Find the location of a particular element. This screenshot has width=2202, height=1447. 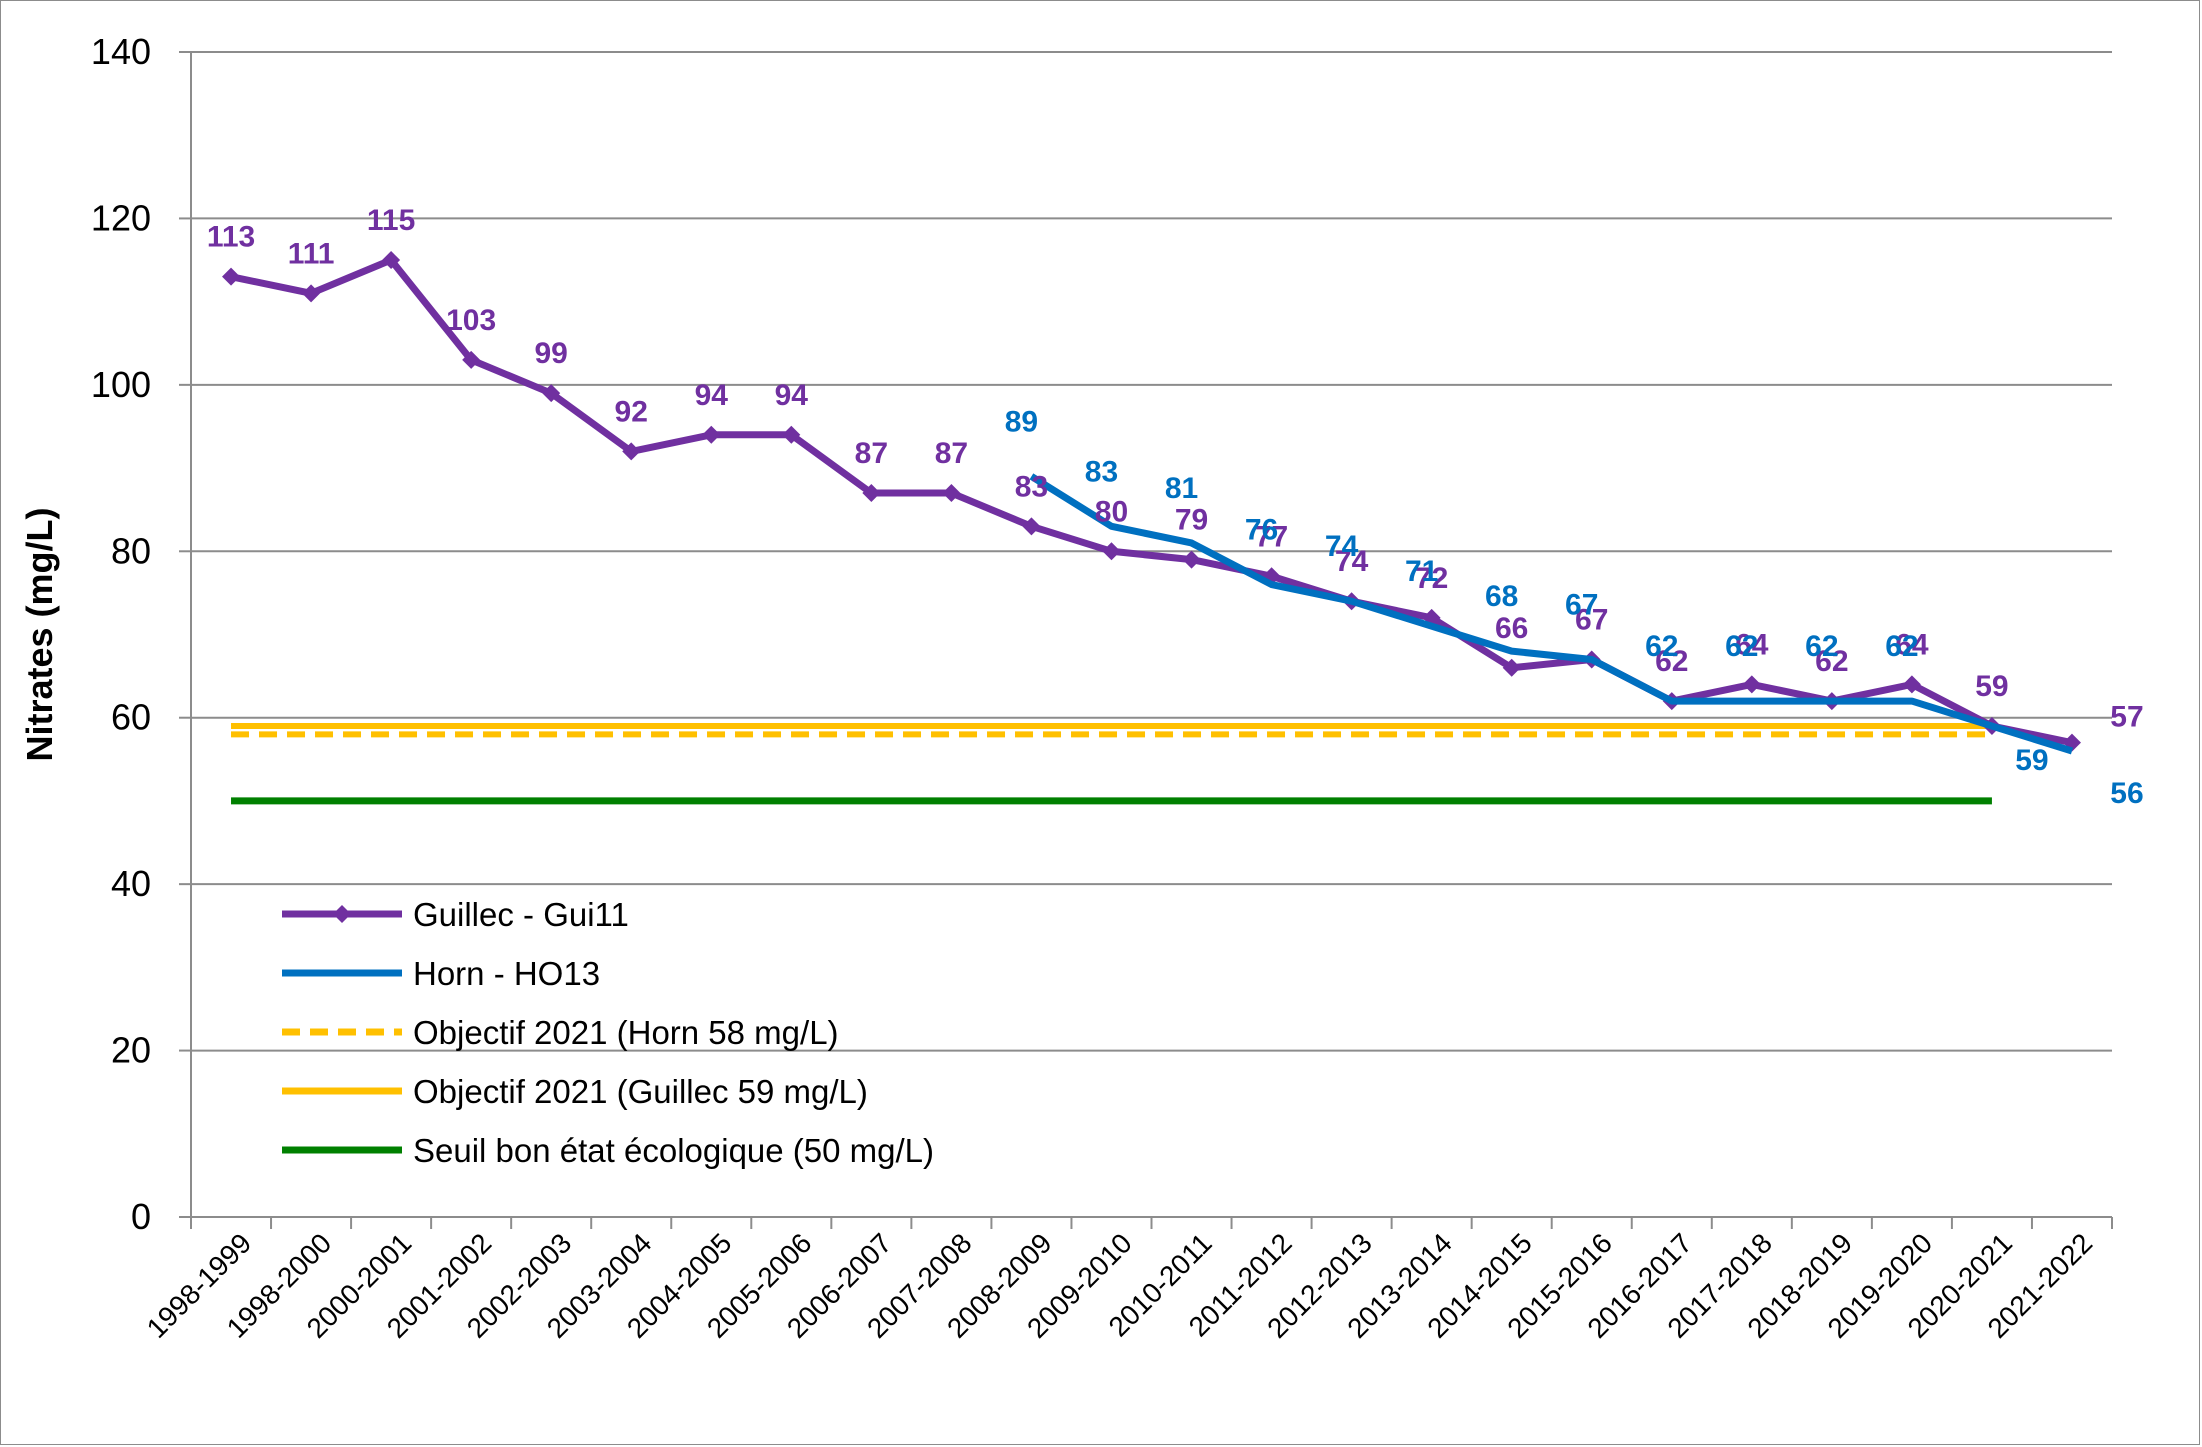

guillec-data-label: 92 is located at coordinates (631, 411).